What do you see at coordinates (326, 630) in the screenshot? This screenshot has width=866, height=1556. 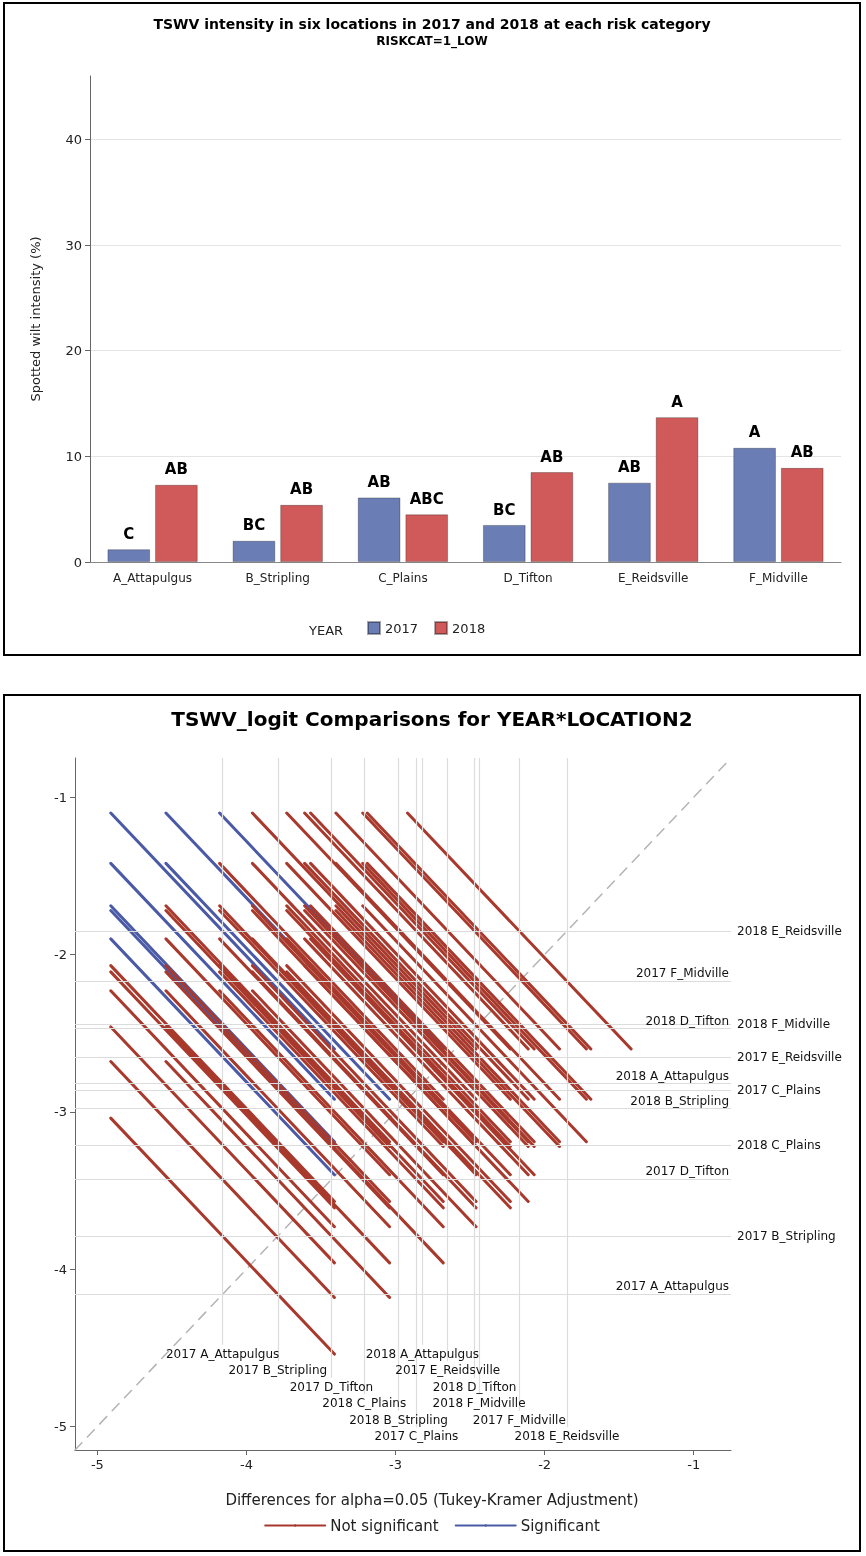 I see `legend-title: YEAR` at bounding box center [326, 630].